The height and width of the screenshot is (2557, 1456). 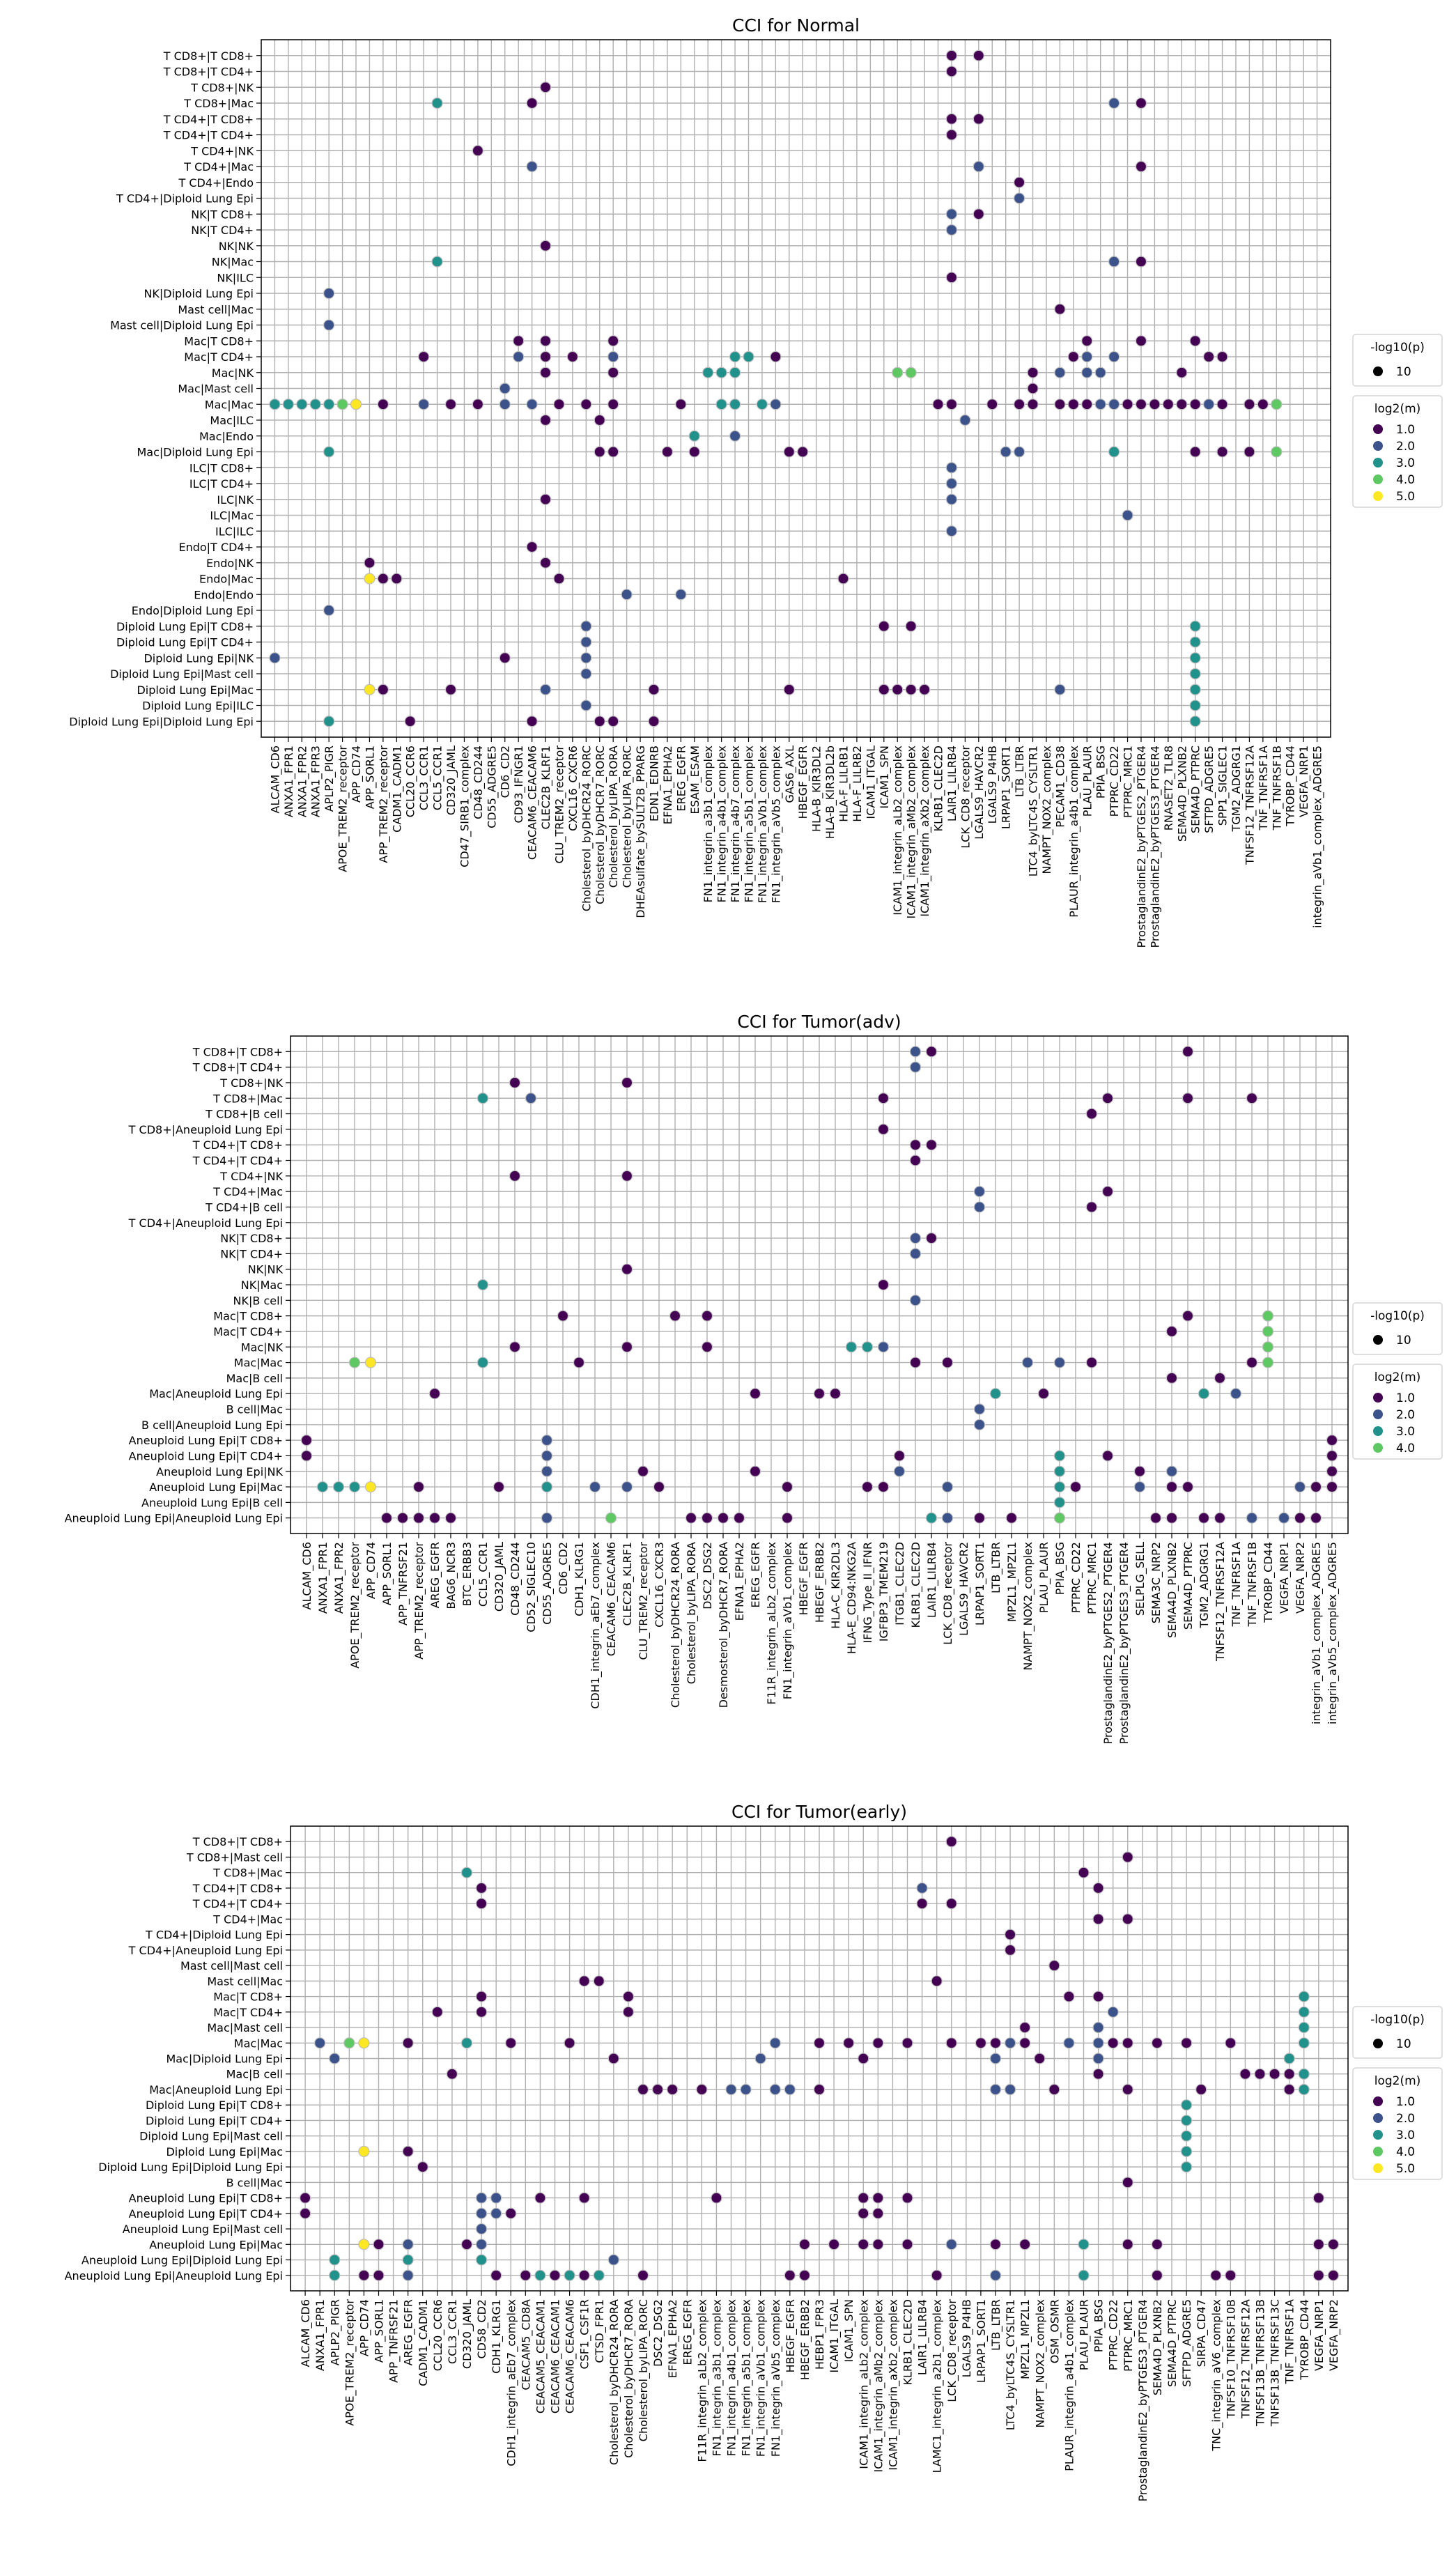 What do you see at coordinates (238, 1051) in the screenshot?
I see `y-tick-label: T CD8+|T CD8+` at bounding box center [238, 1051].